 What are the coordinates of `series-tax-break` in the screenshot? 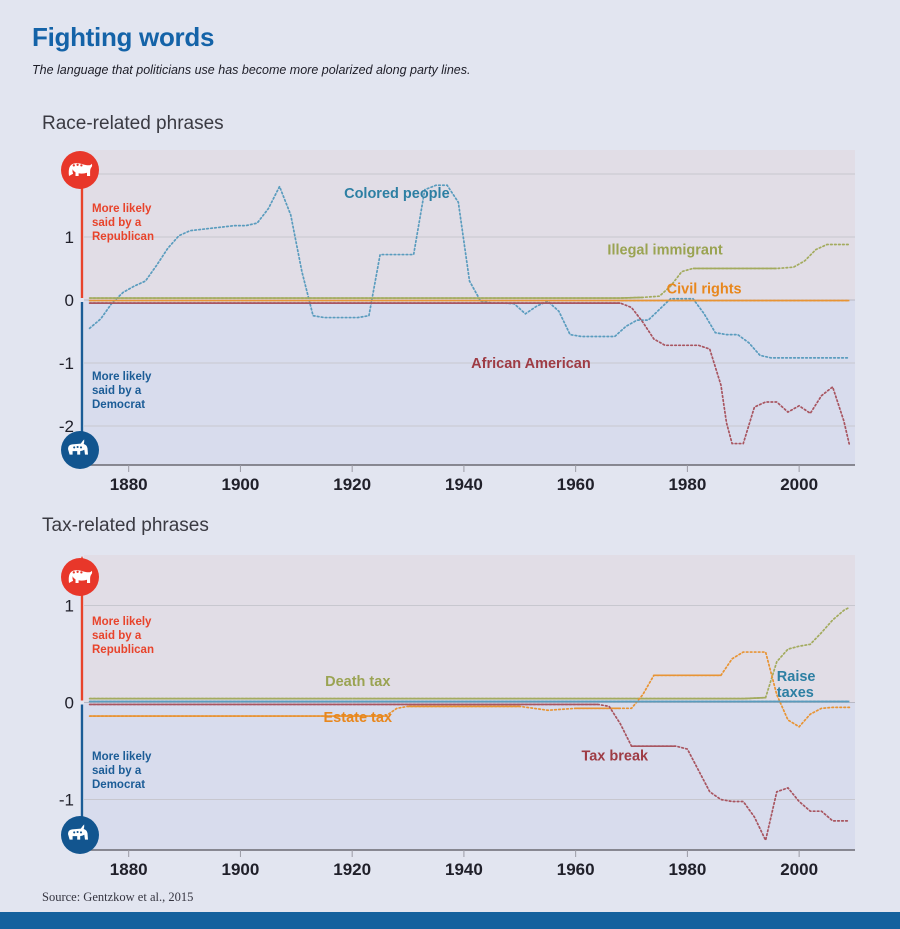 It's located at (469, 773).